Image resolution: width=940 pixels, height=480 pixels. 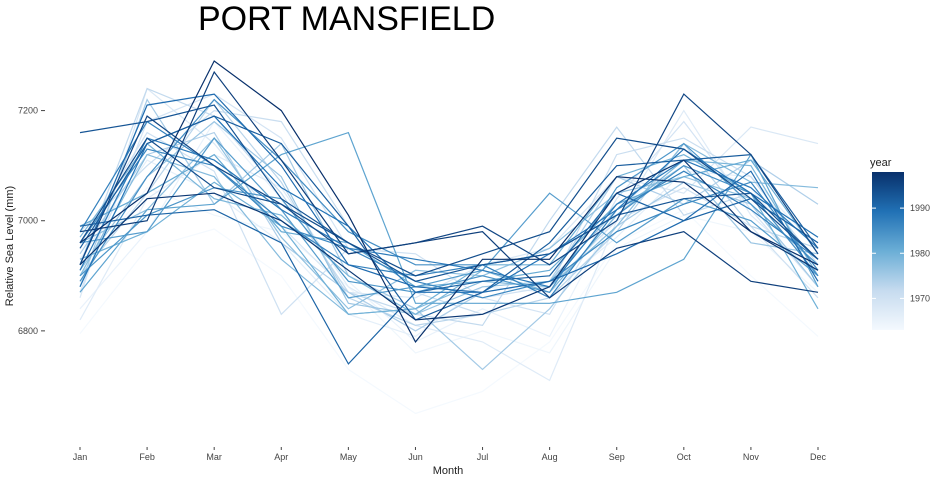 What do you see at coordinates (214, 457) in the screenshot?
I see `x-tick-label-mar: Mar` at bounding box center [214, 457].